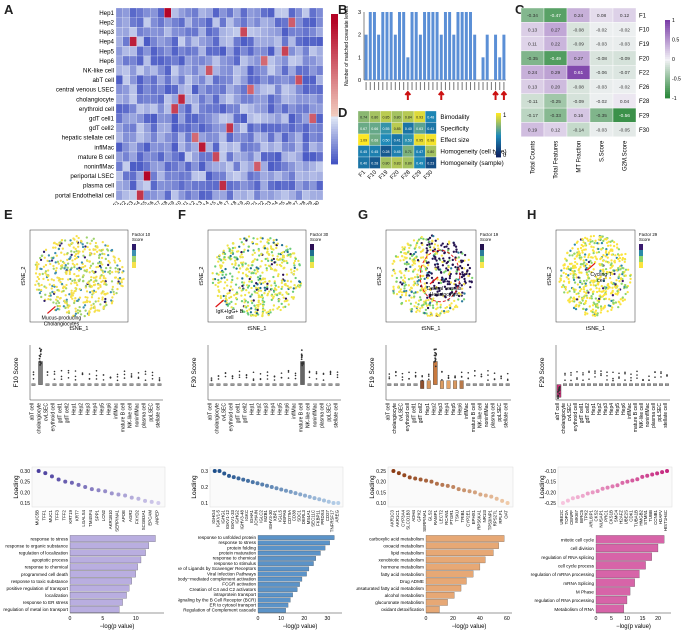 This screenshot has width=685, height=631. I want to click on corr-value: -0.05, so click(624, 130).